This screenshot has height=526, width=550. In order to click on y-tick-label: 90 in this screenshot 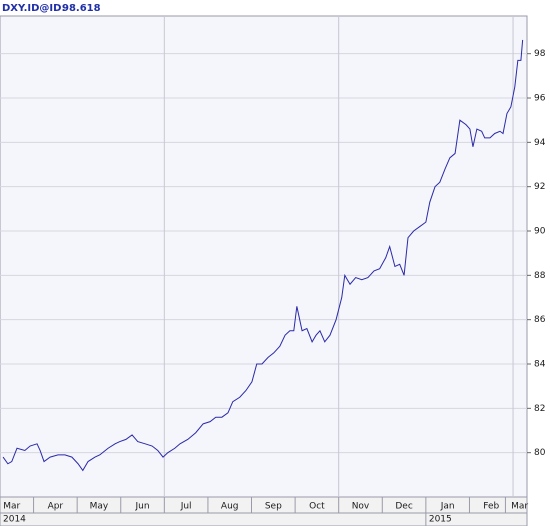, I will do `click(540, 232)`.